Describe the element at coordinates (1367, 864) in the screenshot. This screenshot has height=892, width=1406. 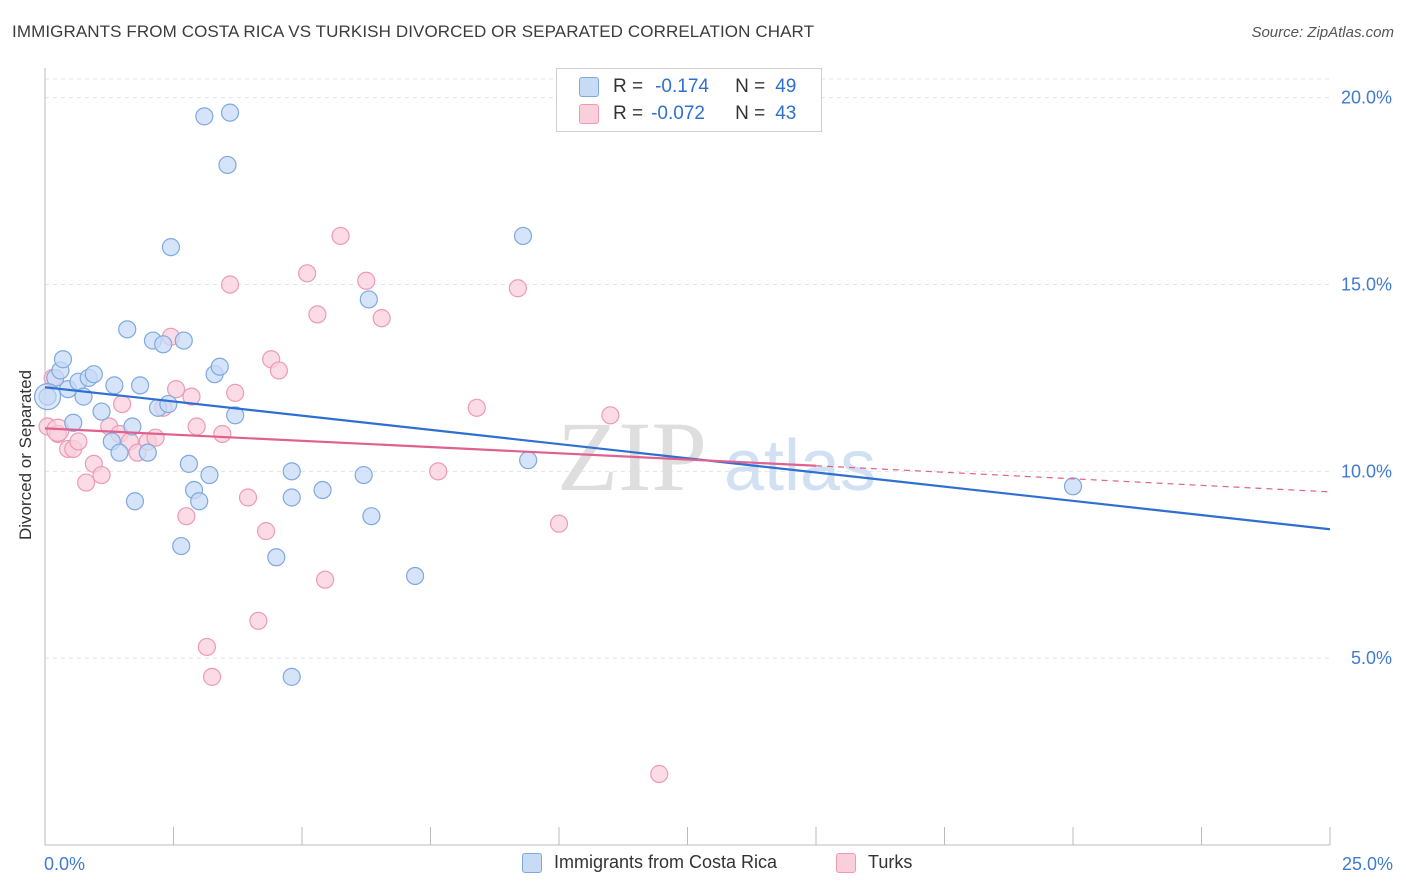
I see `x-tick-label-max: 25.0%` at that location.